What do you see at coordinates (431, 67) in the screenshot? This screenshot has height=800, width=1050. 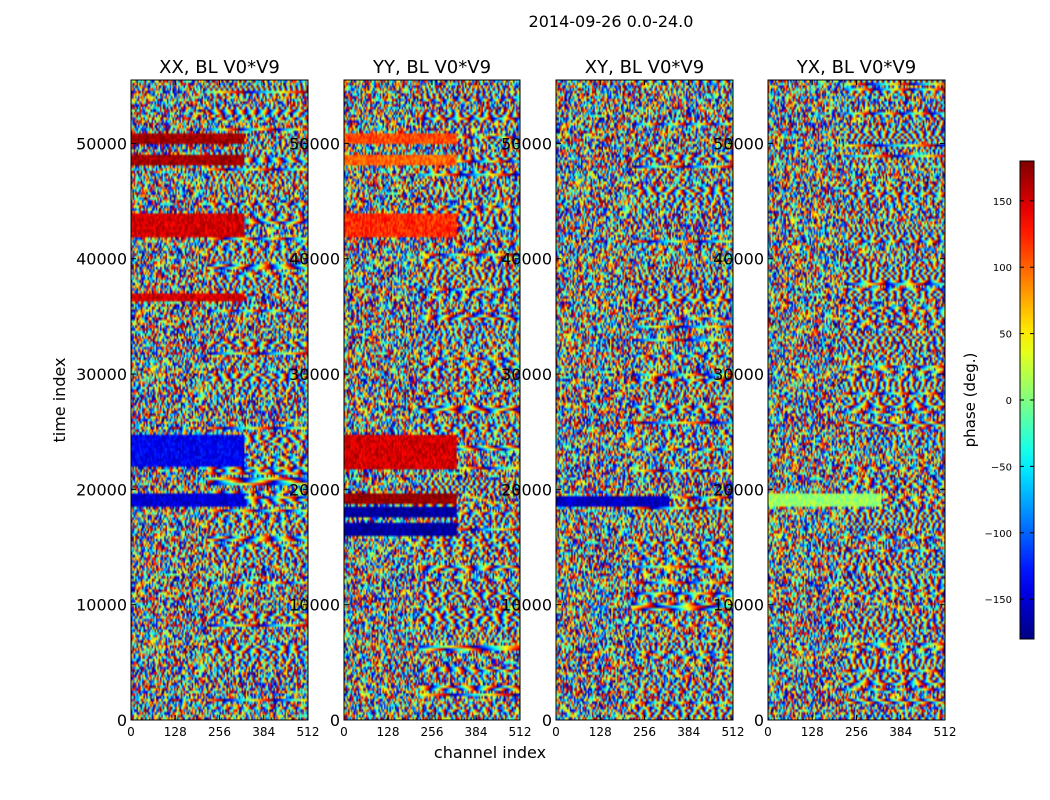 I see `panel-title: YY, BL V0*V9` at bounding box center [431, 67].